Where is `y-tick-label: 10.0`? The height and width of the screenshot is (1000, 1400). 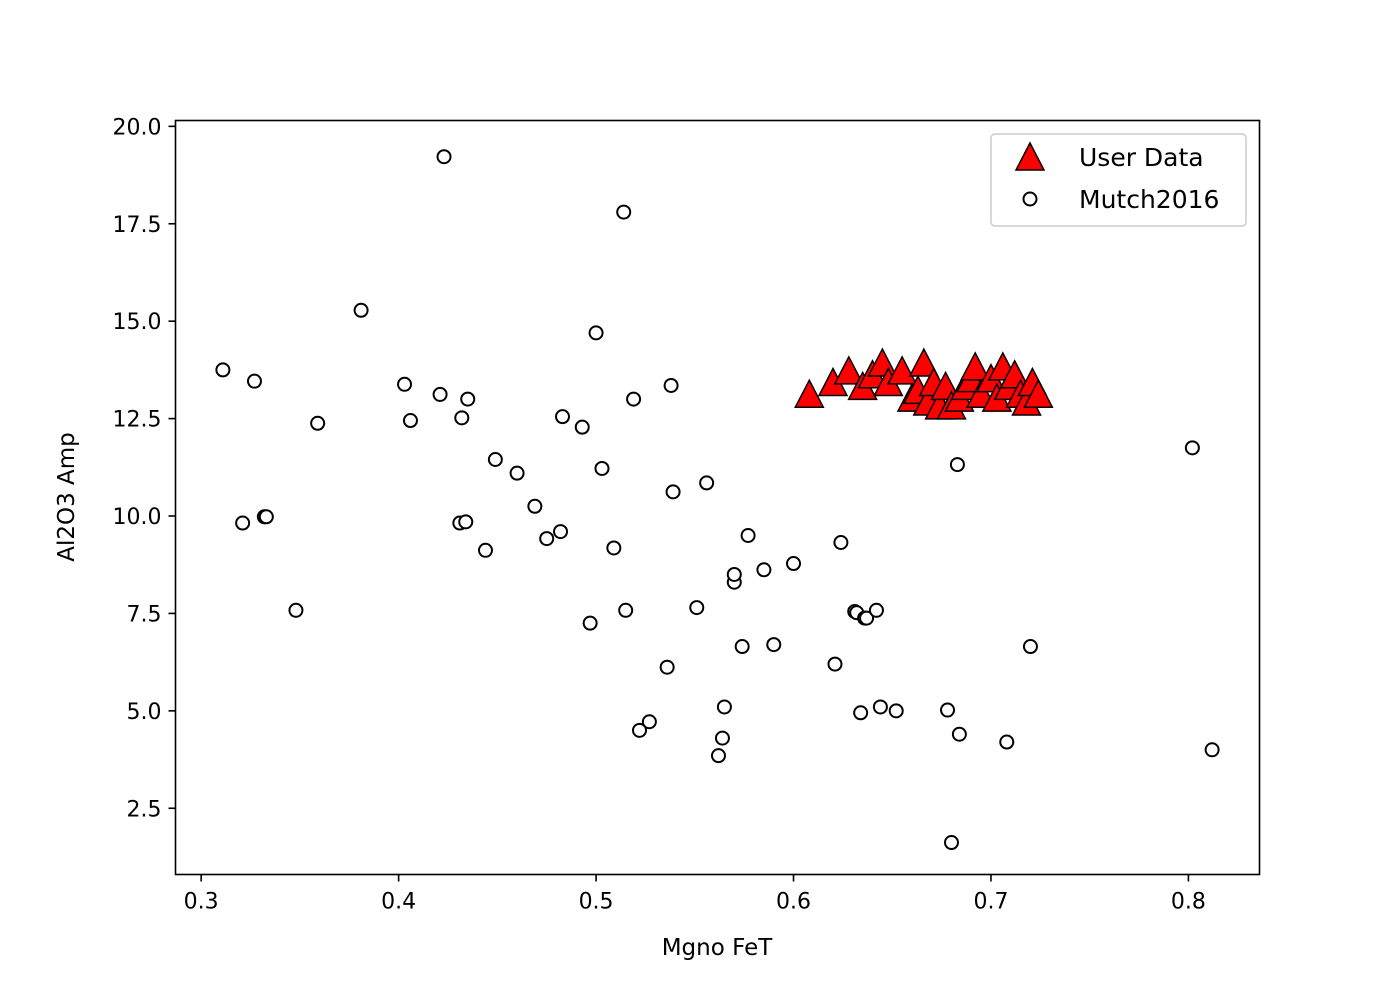 y-tick-label: 10.0 is located at coordinates (137, 517).